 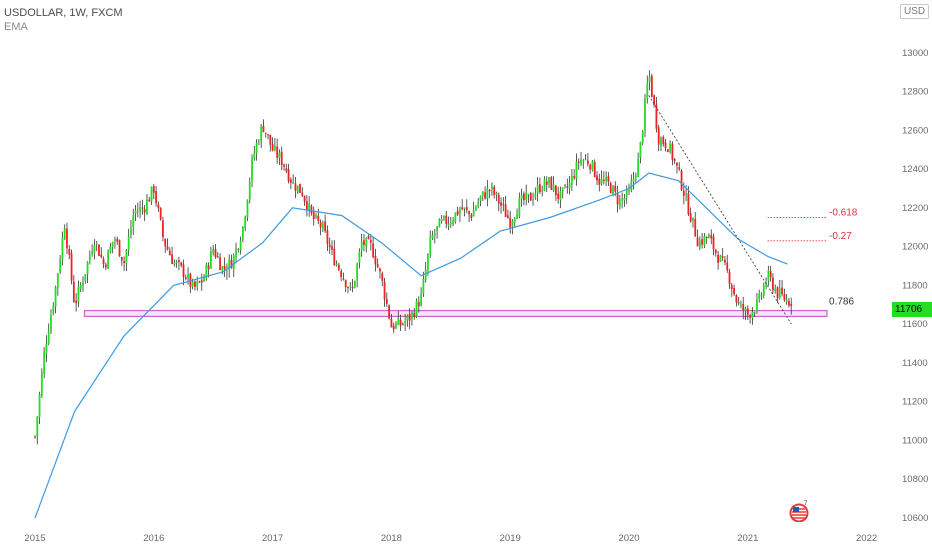 I want to click on support-zone, so click(x=455, y=313).